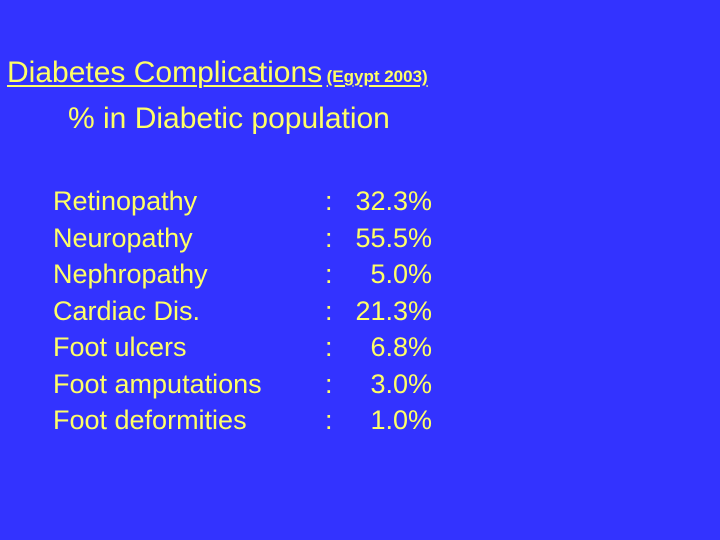 The height and width of the screenshot is (540, 720). Describe the element at coordinates (393, 237) in the screenshot. I see `list-item-value: 55.5%` at that location.